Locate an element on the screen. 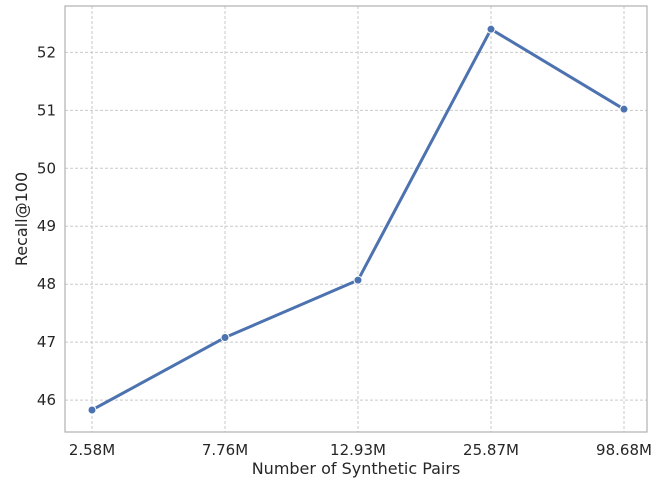  y-tick-label: 50 is located at coordinates (46, 168).